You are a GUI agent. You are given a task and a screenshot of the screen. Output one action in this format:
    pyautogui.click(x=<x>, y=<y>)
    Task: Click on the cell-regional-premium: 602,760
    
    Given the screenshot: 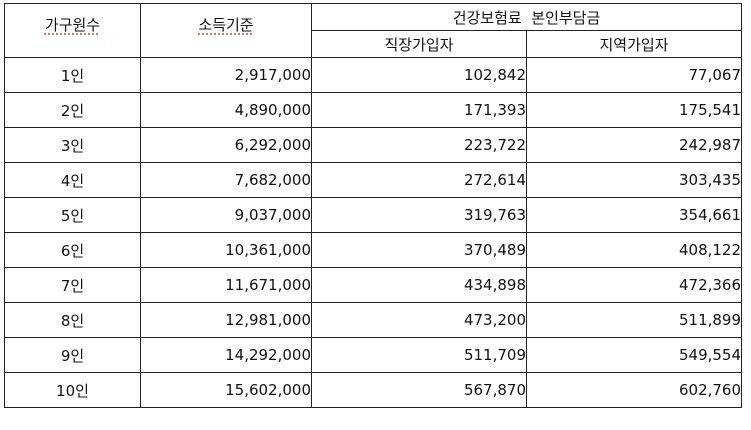 What is the action you would take?
    pyautogui.click(x=634, y=390)
    